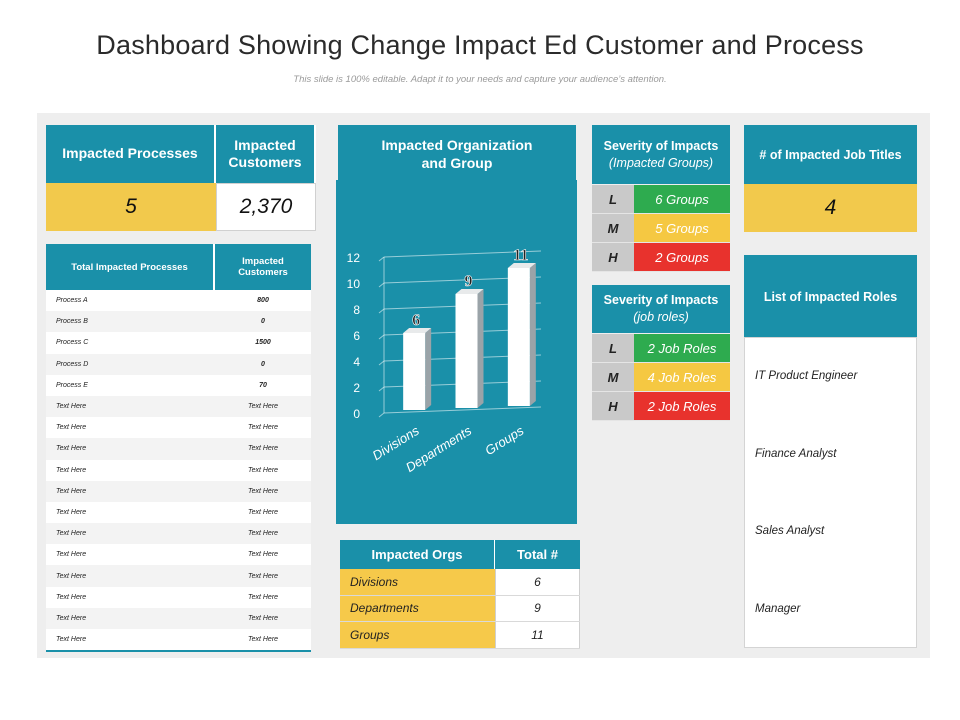 This screenshot has height=720, width=960. Describe the element at coordinates (790, 531) in the screenshot. I see `role-item: Sales Analyst` at that location.